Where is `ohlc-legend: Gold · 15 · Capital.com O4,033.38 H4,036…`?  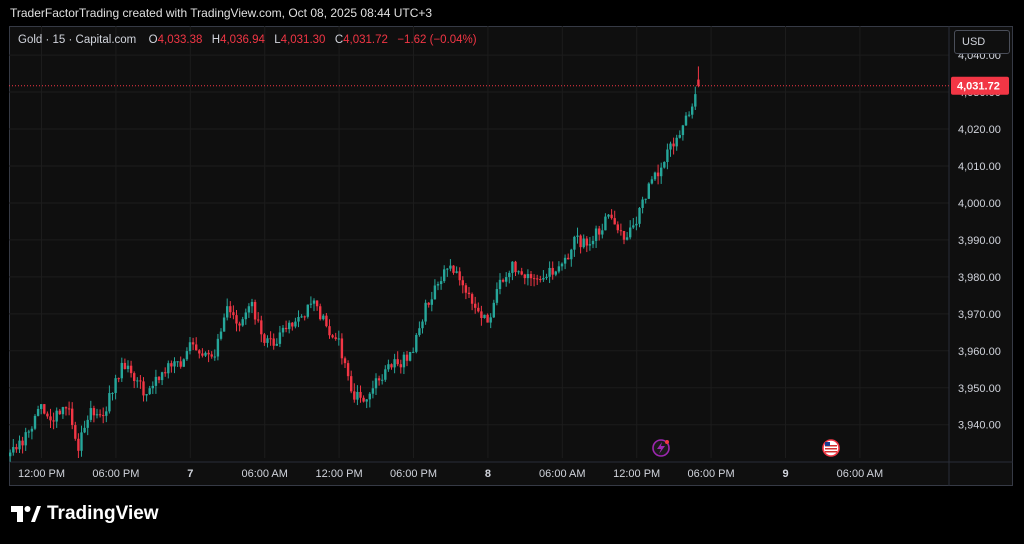
ohlc-legend: Gold · 15 · Capital.com O4,033.38 H4,036… is located at coordinates (247, 40).